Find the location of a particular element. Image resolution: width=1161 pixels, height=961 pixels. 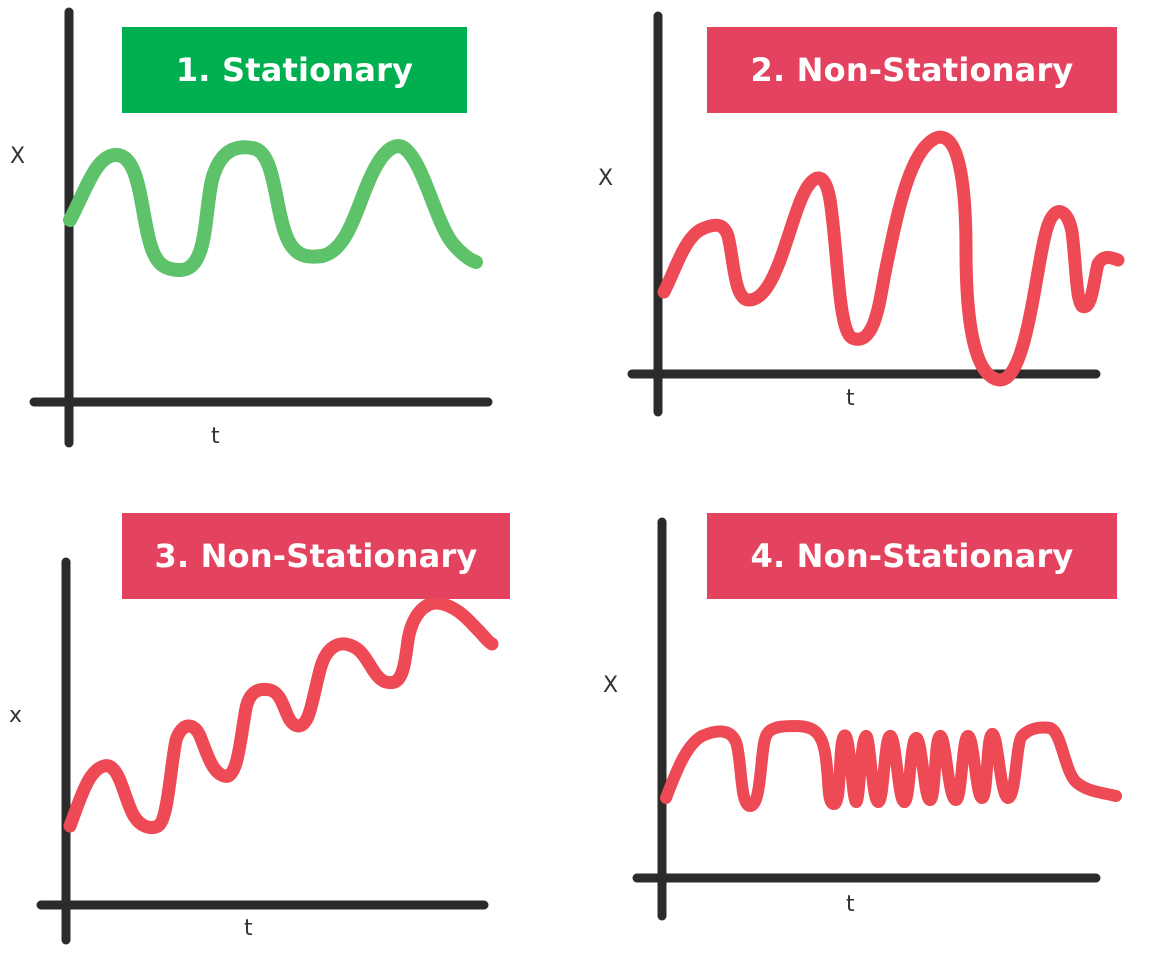

panel-3-title-badge: 3. Non-Stationary is located at coordinates (316, 556).